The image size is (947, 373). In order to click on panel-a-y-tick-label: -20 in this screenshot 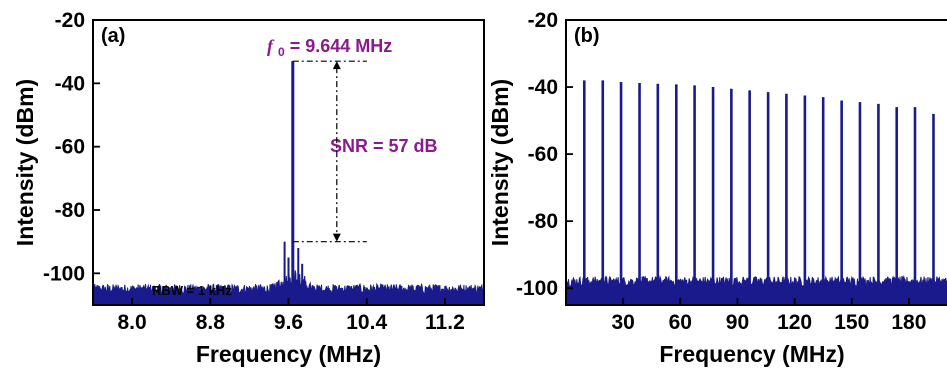, I will do `click(70, 20)`.